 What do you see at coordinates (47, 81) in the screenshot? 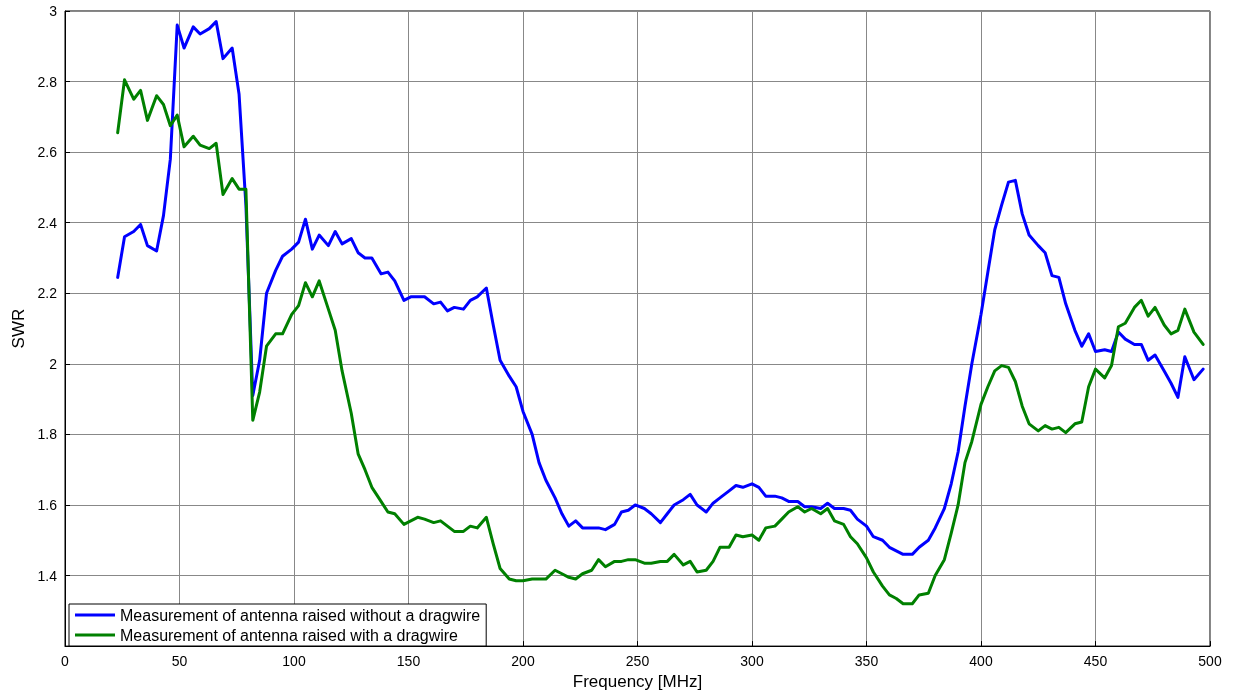
I see `y-tick-label: 2.8` at bounding box center [47, 81].